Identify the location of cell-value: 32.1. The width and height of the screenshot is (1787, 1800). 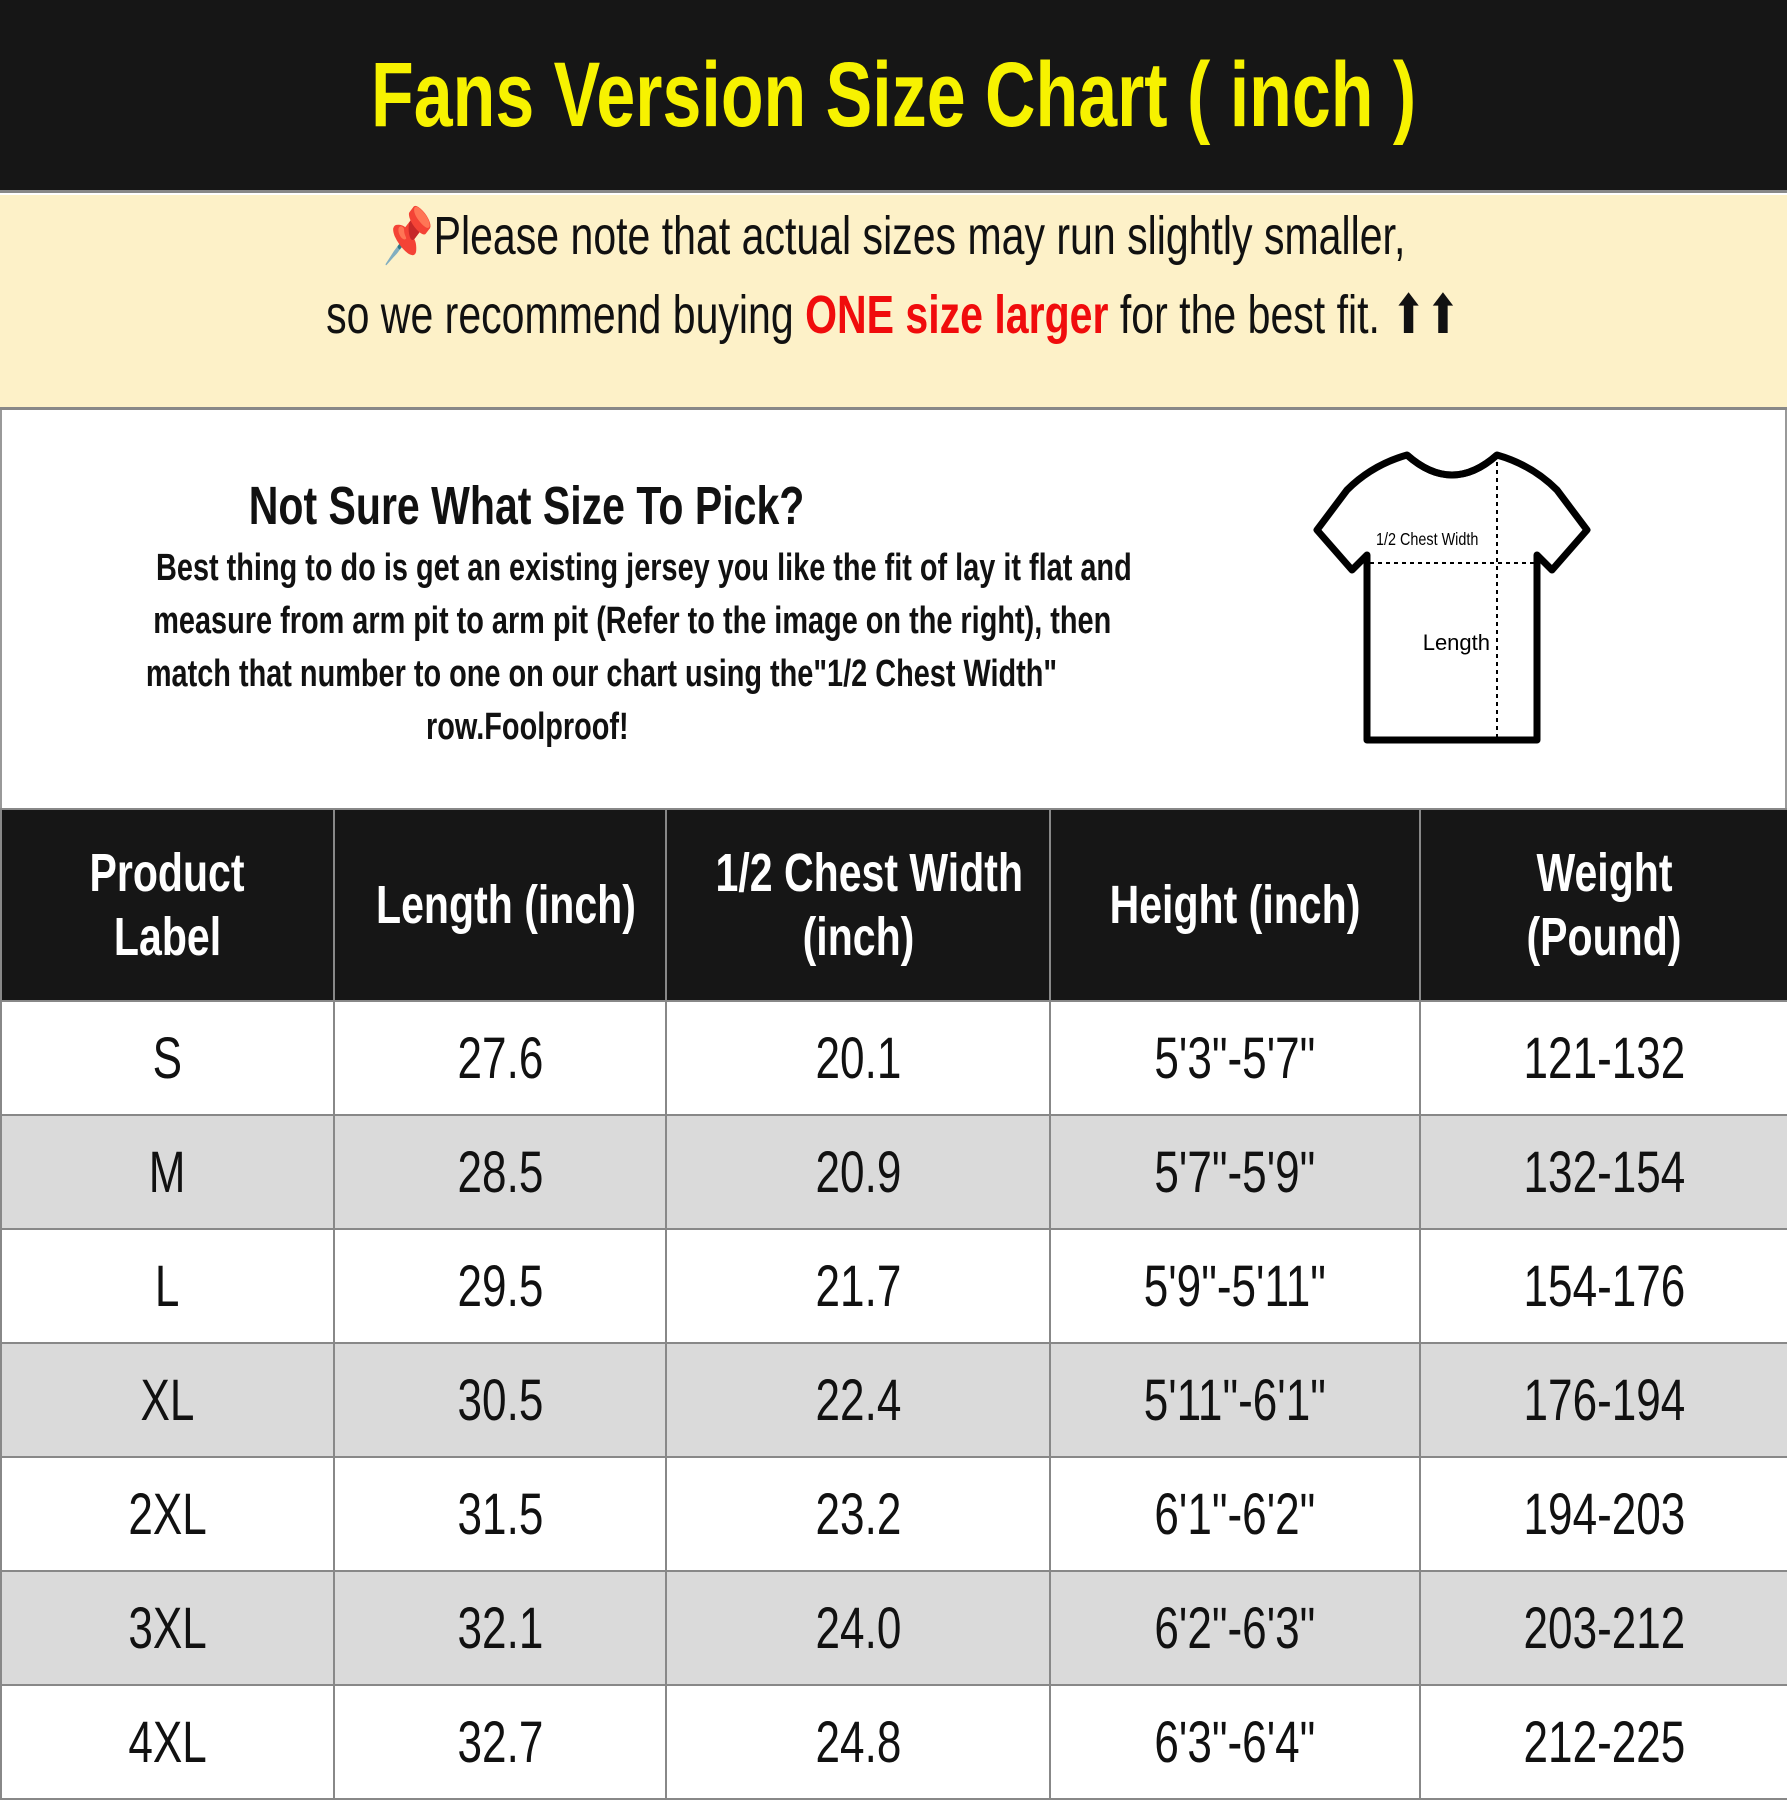
(500, 1628).